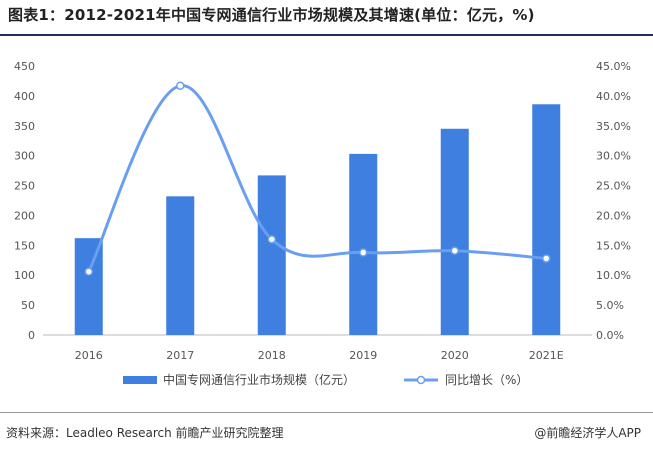 This screenshot has width=653, height=452. I want to click on x-axis-ticks: 2016 2017 2018 2019 2020 2021E, so click(319, 355).